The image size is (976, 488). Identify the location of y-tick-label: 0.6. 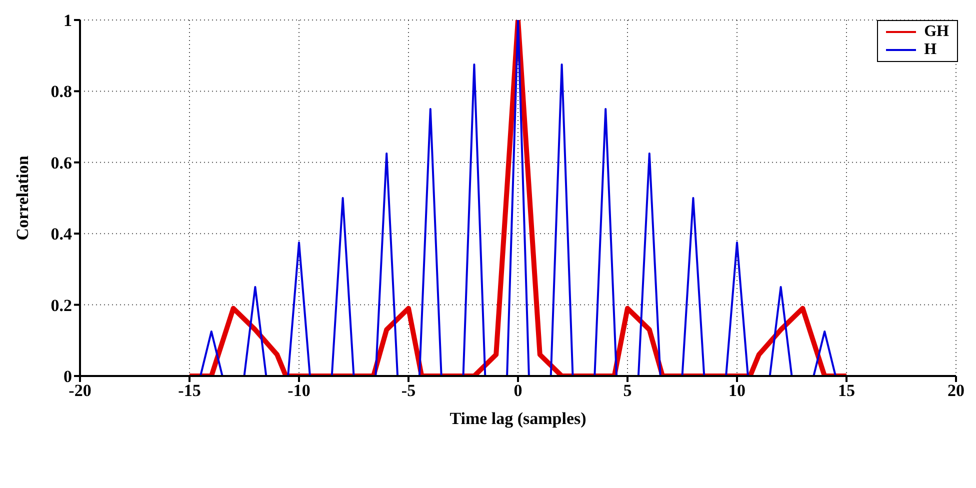
(61, 162).